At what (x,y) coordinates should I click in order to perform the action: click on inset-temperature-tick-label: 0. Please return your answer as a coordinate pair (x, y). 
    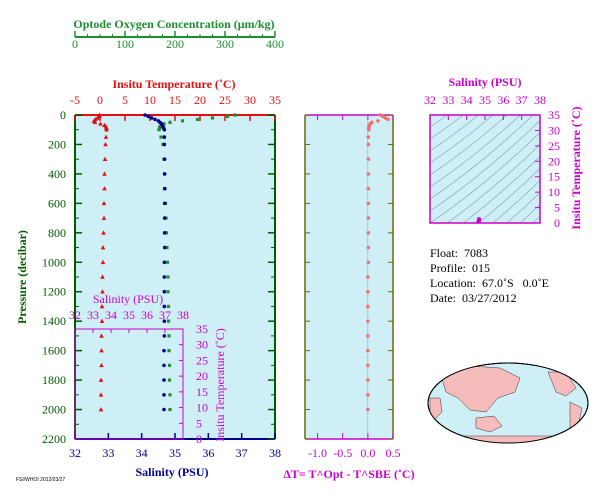
    Looking at the image, I should click on (199, 439).